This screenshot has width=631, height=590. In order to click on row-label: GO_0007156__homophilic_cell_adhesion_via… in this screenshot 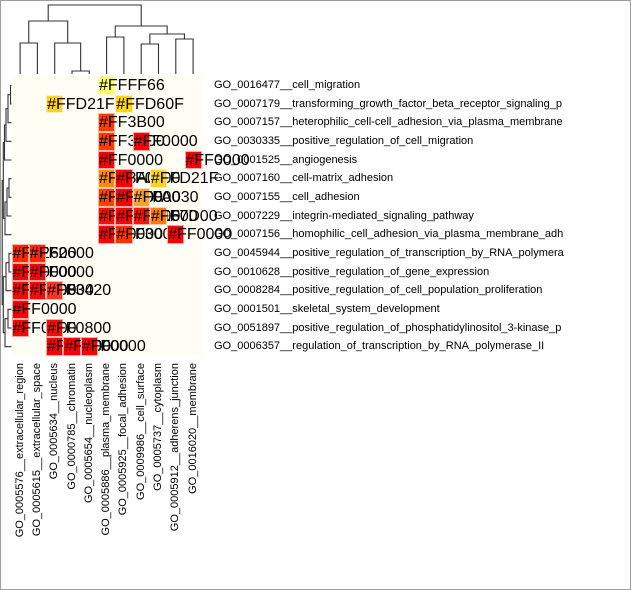, I will do `click(389, 234)`.